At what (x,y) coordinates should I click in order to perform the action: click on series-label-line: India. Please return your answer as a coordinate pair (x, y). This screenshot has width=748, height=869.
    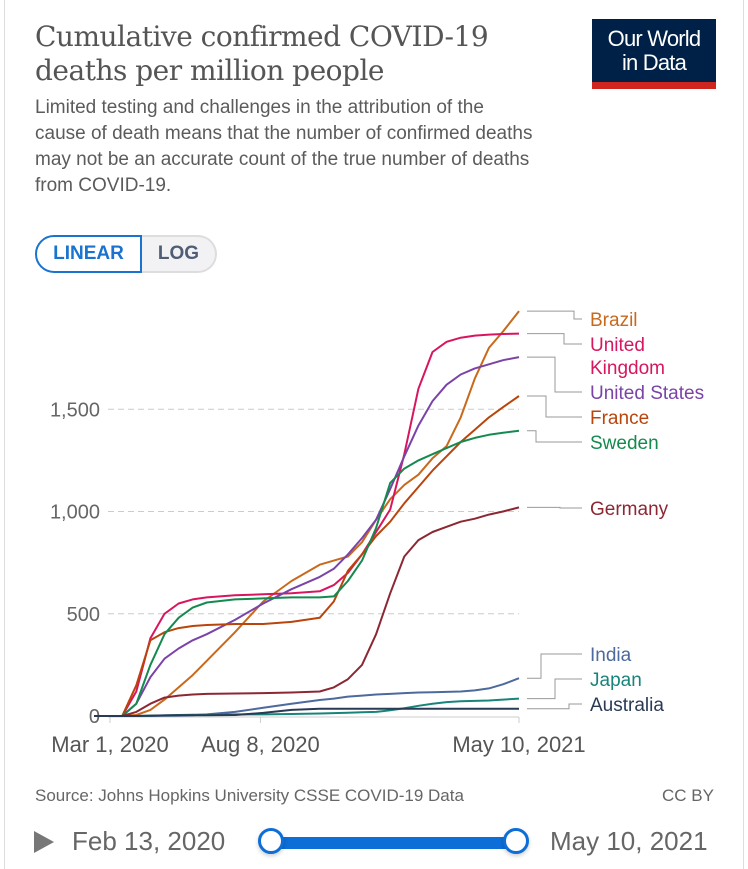
    Looking at the image, I should click on (611, 655).